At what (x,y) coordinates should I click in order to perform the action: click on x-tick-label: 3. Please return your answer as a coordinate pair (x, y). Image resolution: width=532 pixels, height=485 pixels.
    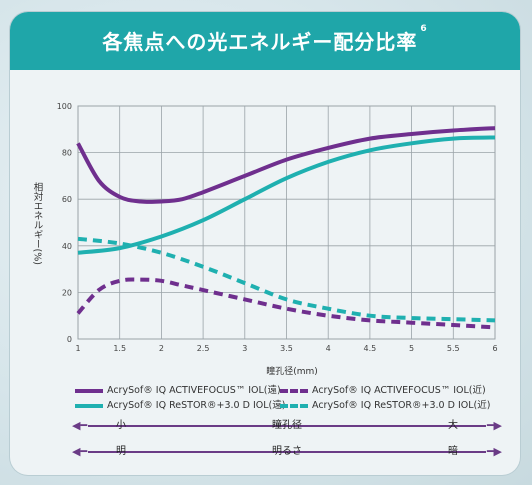
    Looking at the image, I should click on (244, 348).